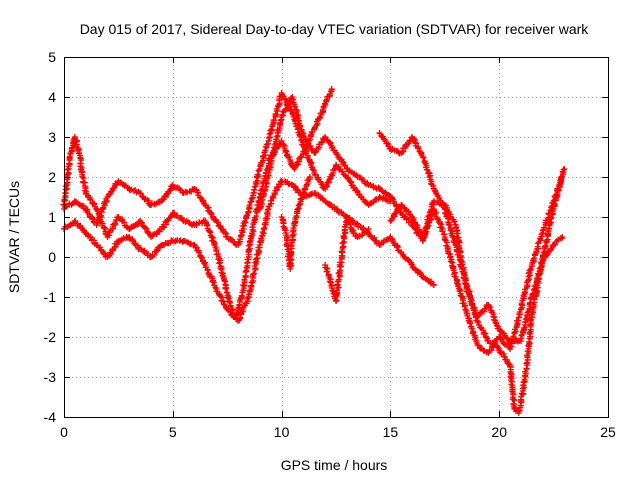 The width and height of the screenshot is (640, 480). What do you see at coordinates (50, 377) in the screenshot?
I see `y-tick-label: -3` at bounding box center [50, 377].